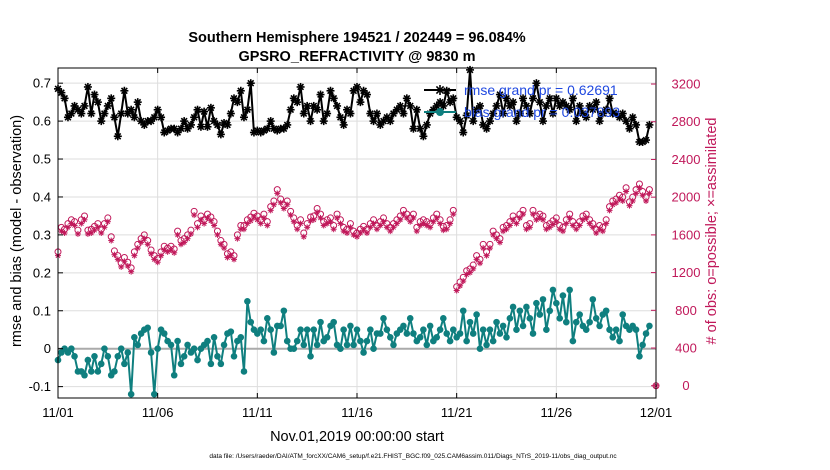  I want to click on y-left-tick-label: 0.3, so click(42, 234).